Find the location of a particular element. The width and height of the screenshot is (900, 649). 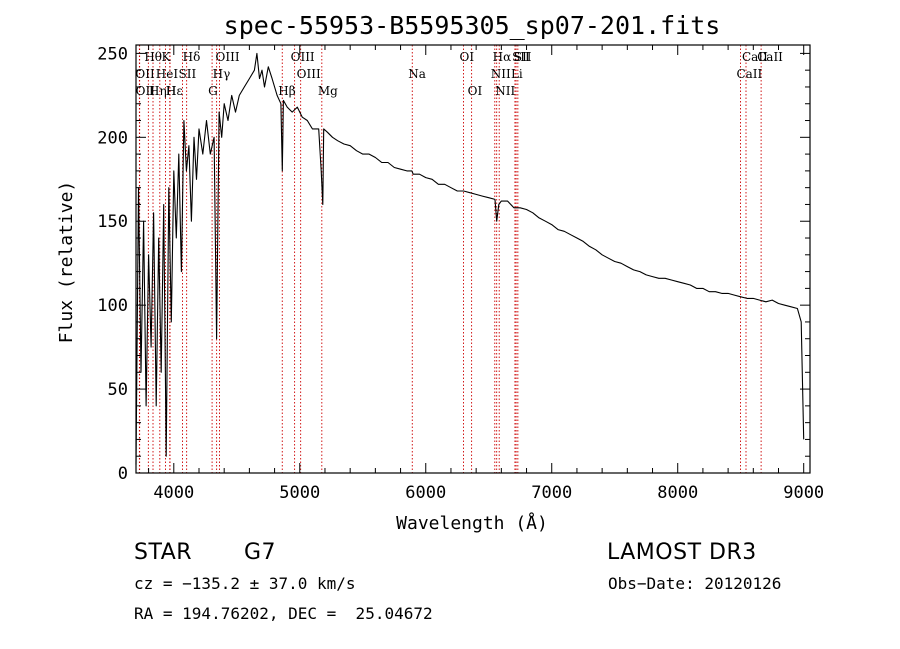

object-subclass: G7 is located at coordinates (260, 552).